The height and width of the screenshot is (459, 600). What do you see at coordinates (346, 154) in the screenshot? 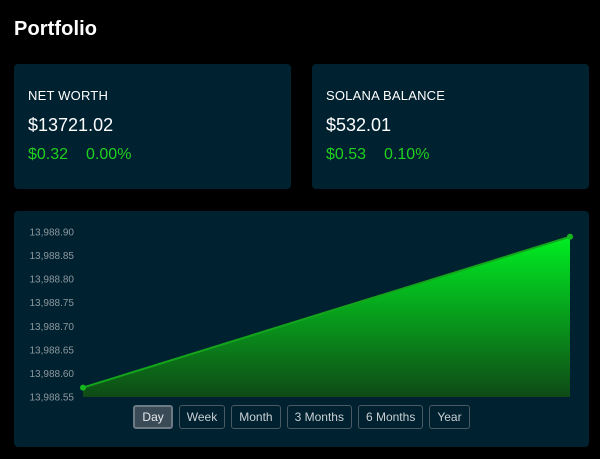
I see `solana-change-amount: $0.53` at bounding box center [346, 154].